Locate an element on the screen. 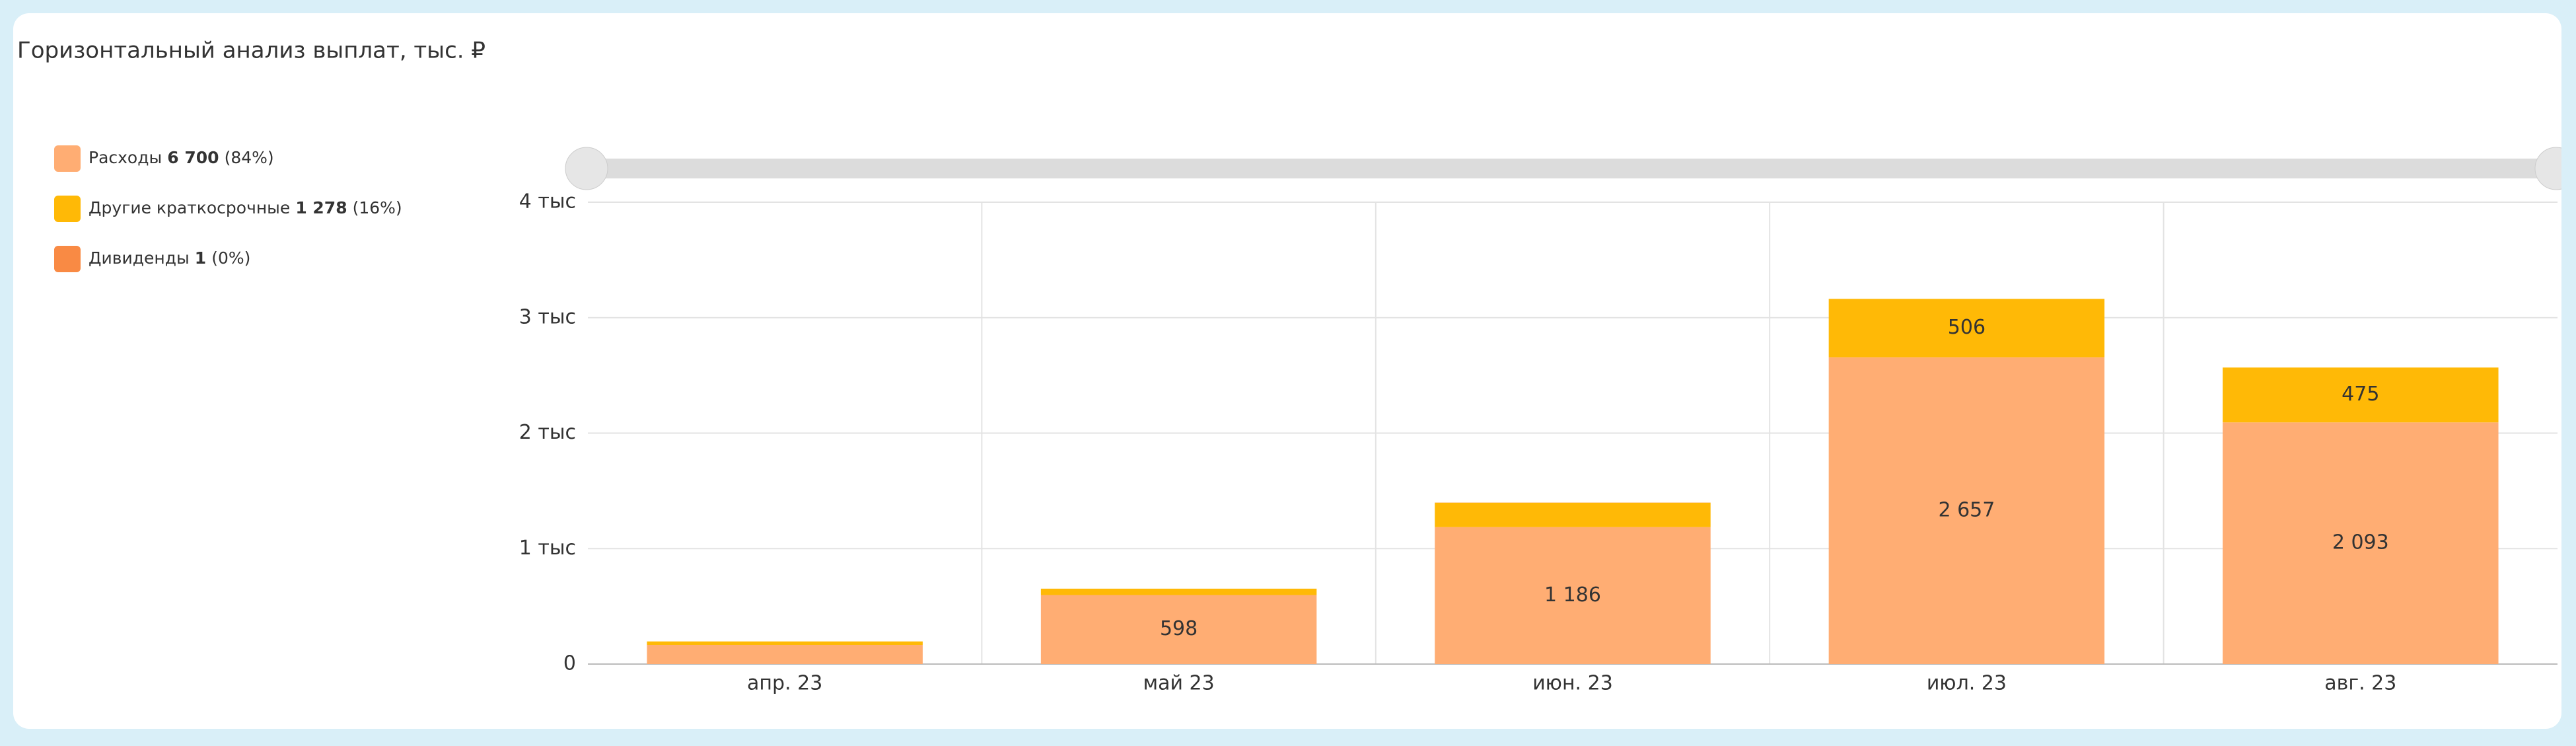 This screenshot has height=746, width=2576. data-label: 598 is located at coordinates (1179, 628).